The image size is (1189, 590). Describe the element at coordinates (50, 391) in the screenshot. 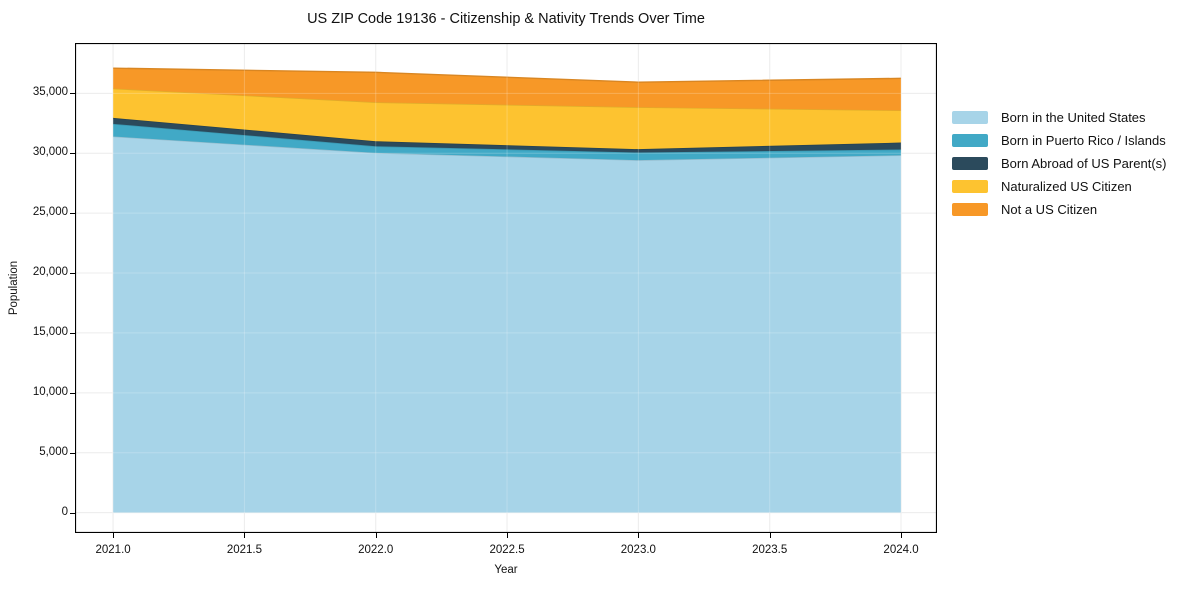

I see `y-tick-label: 10,000` at that location.